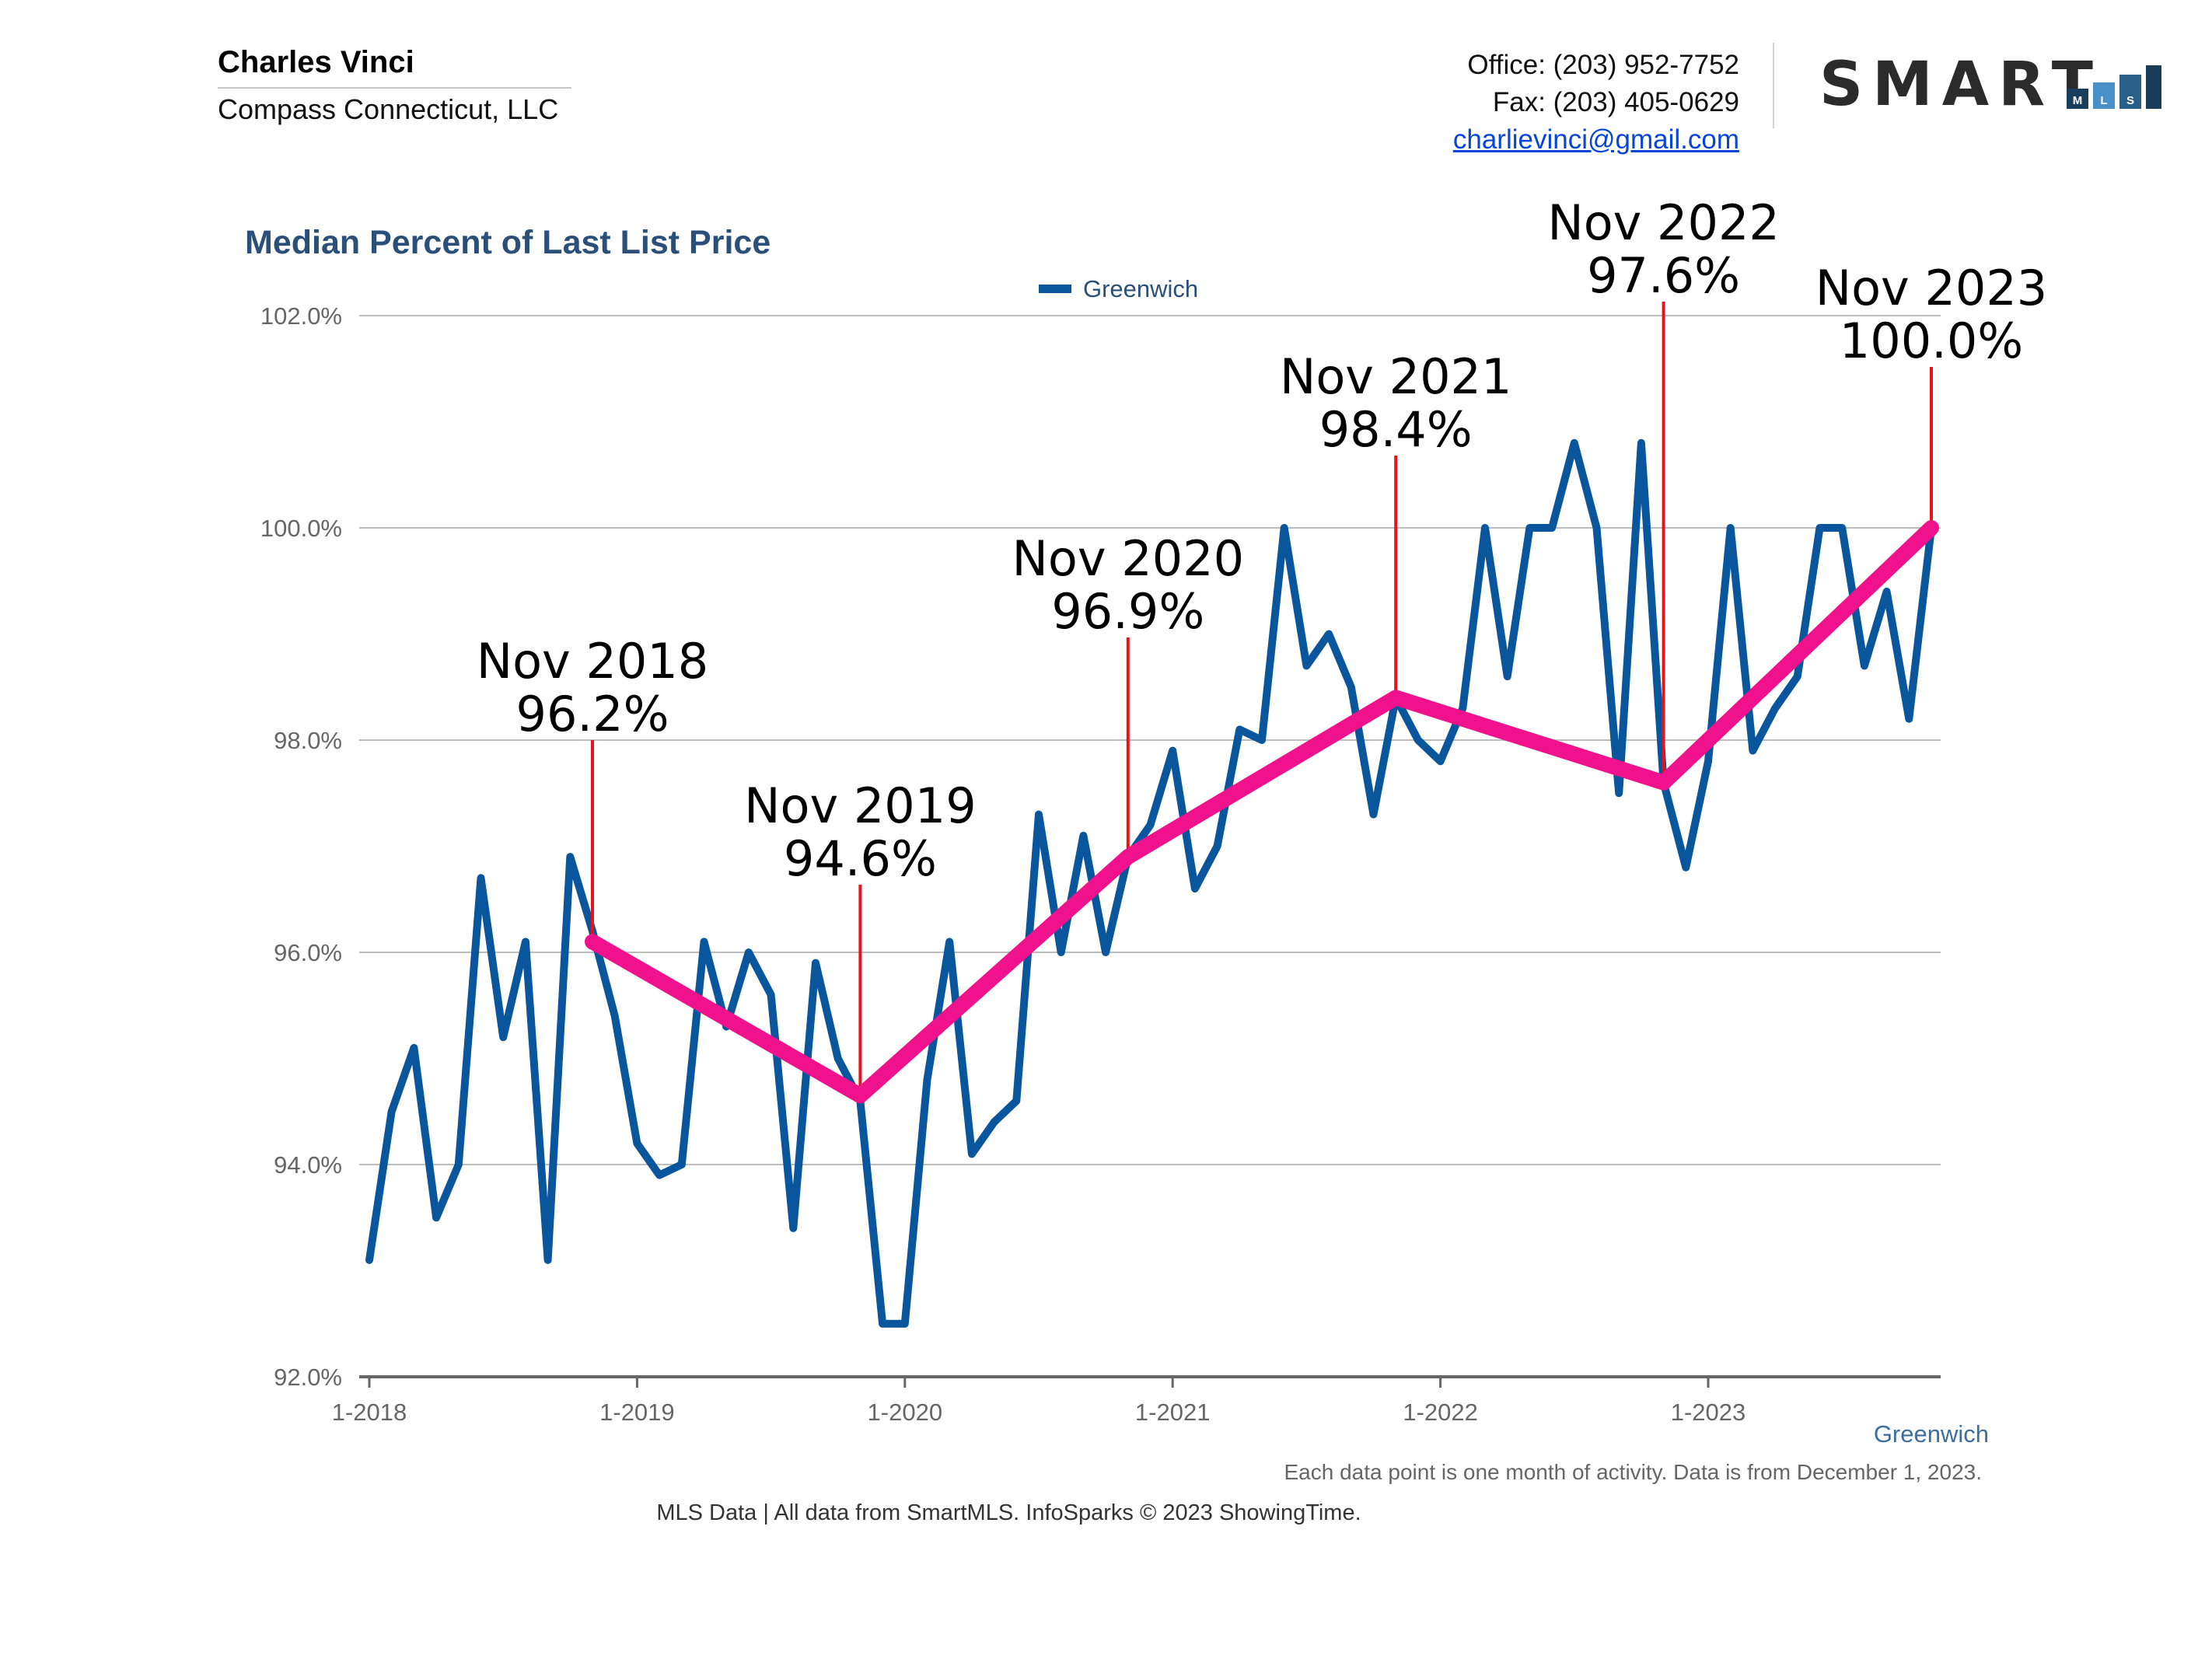 This screenshot has height=1659, width=2212. Describe the element at coordinates (308, 1165) in the screenshot. I see `y-tick-label-94: 94.0%` at that location.